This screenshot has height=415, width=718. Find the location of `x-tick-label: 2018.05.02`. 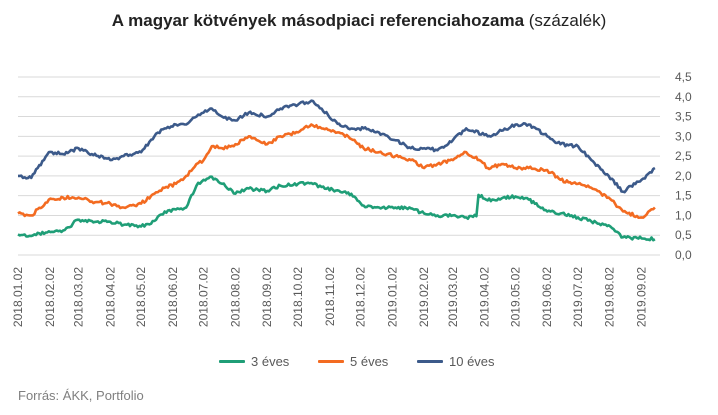

x-tick-label: 2018.05.02 is located at coordinates (141, 297).